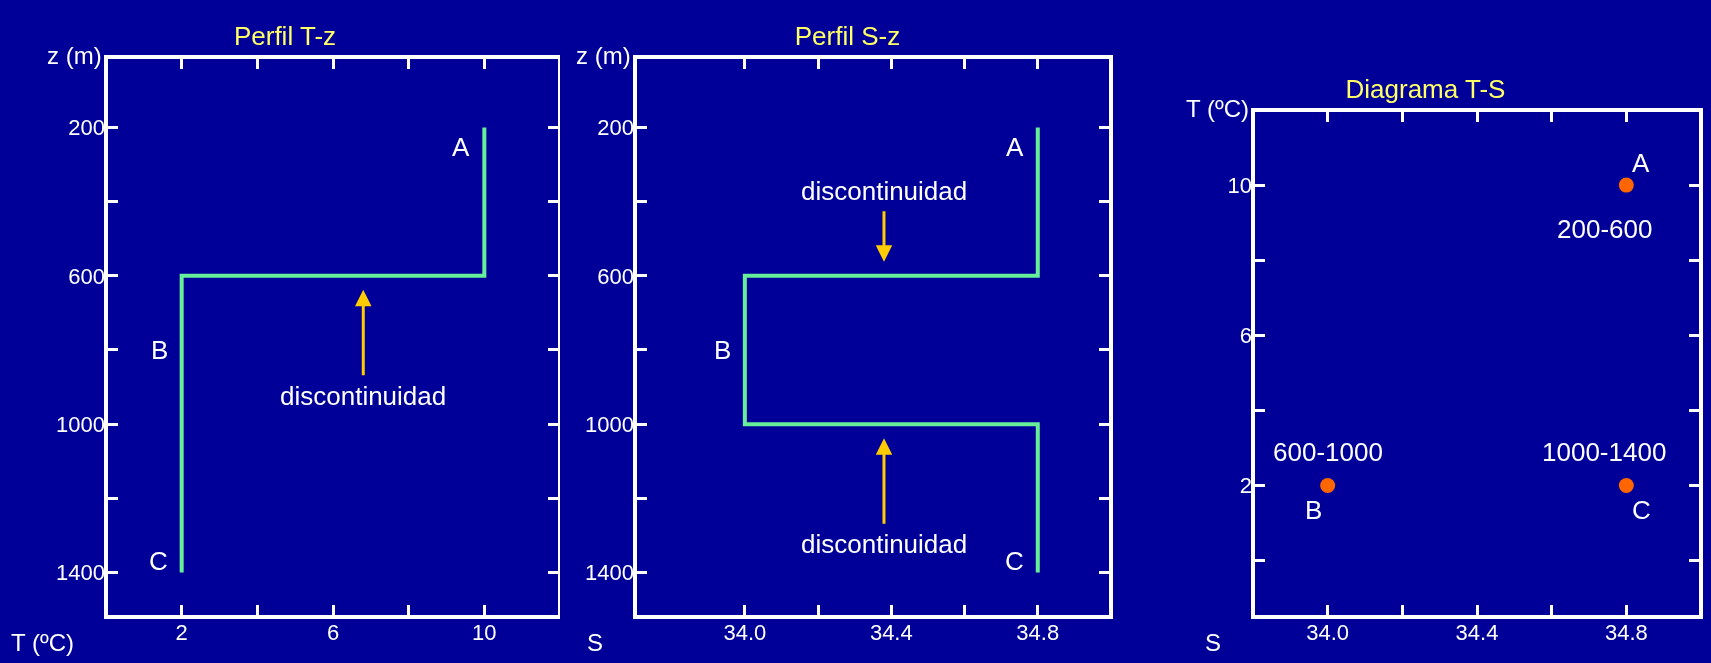 This screenshot has height=663, width=1711. Describe the element at coordinates (1245, 336) in the screenshot. I see `y-tick-label: 6` at that location.